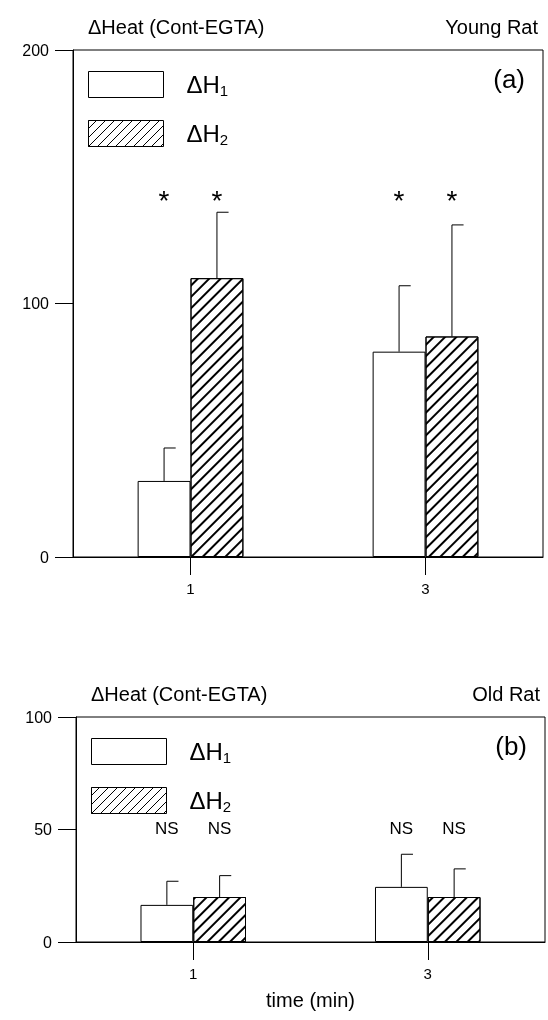 The width and height of the screenshot is (548, 1020). Describe the element at coordinates (310, 1000) in the screenshot. I see `x-axis-title: time (min)` at that location.